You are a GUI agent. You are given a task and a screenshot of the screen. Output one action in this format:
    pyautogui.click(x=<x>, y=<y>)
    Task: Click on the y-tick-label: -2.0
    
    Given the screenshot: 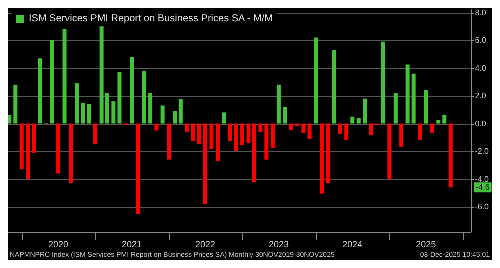 What is the action you would take?
    pyautogui.click(x=482, y=151)
    